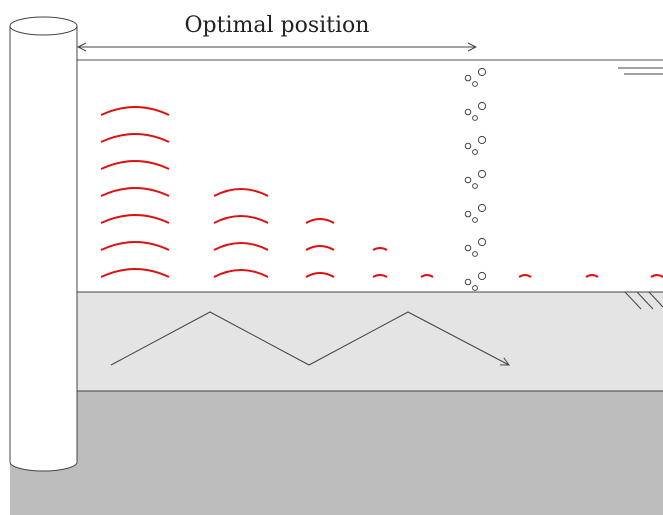  I want to click on water-surface-icon, so click(640, 71).